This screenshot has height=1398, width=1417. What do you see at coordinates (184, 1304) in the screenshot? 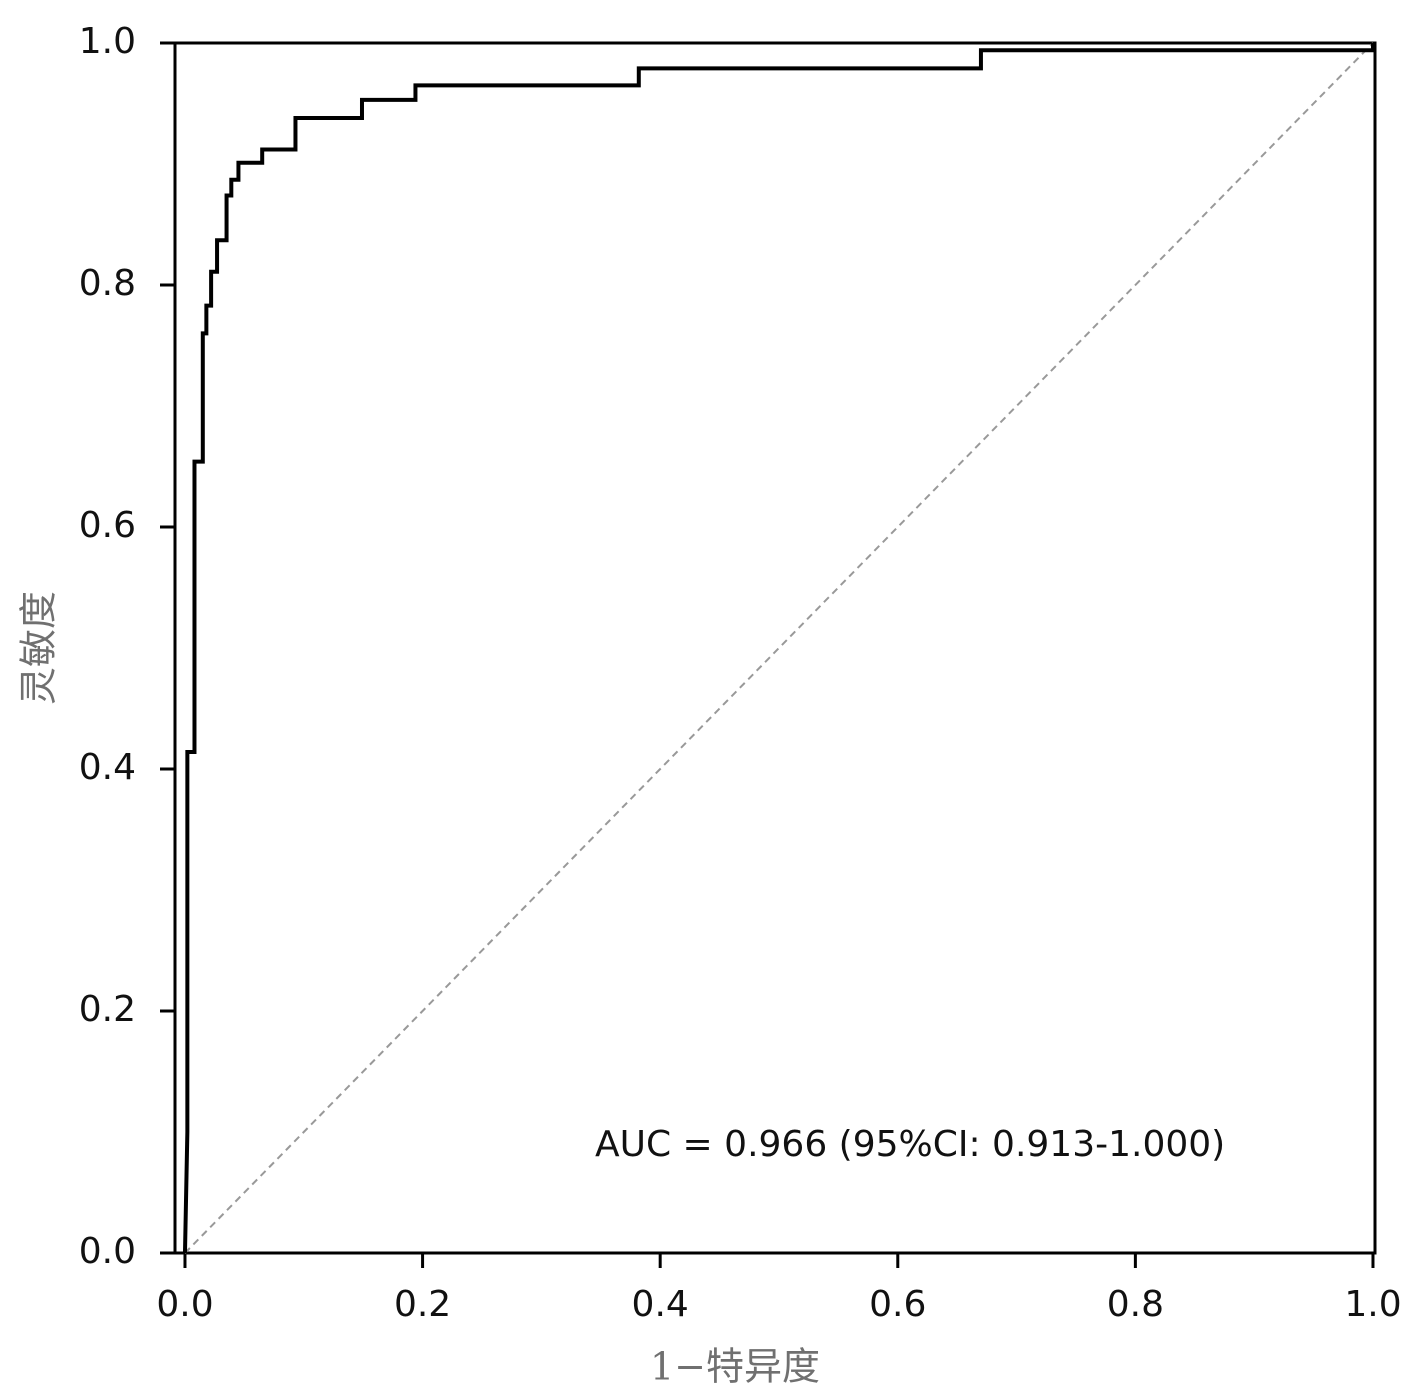
I see `x-tick-label: 0.0` at bounding box center [184, 1304].